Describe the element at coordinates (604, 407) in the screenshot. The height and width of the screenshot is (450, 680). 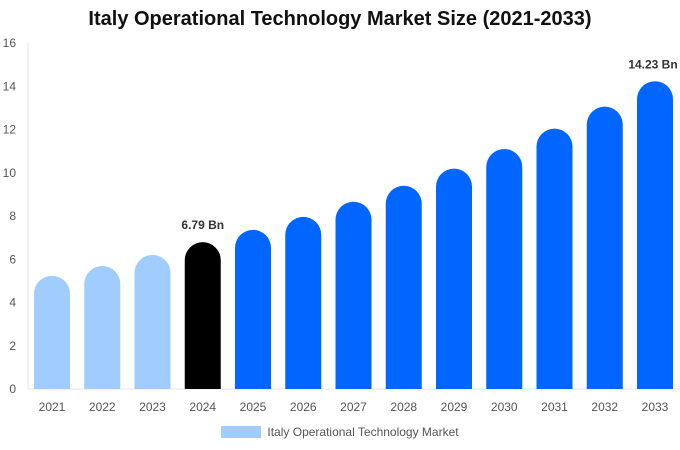
I see `x-tick-label: 2032` at that location.